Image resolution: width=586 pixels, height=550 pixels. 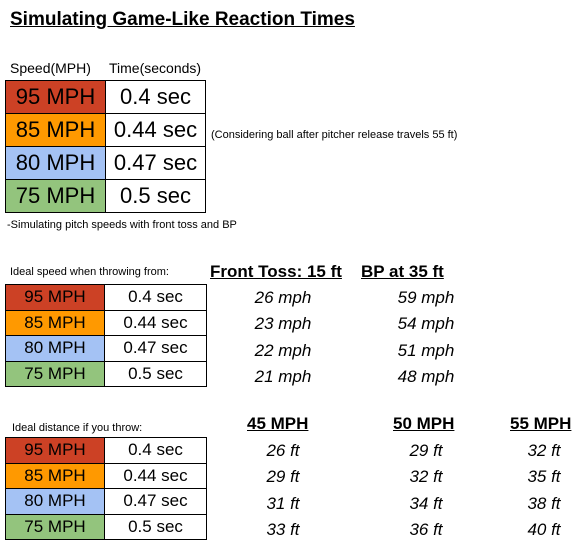 I want to click on distance-50-value: 36 ft, so click(x=426, y=529).